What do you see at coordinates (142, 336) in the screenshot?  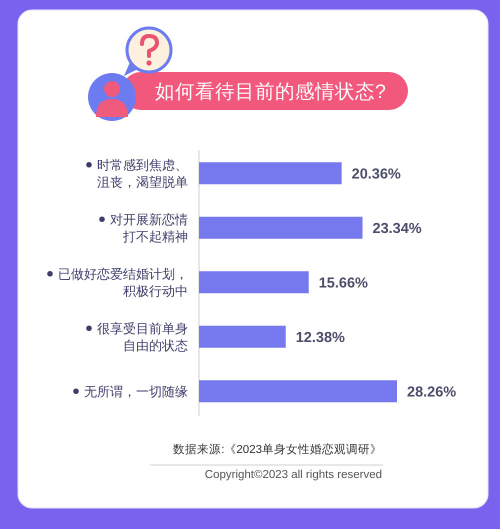 I see `y-tick-label: 很享受目前单身自由的状态` at bounding box center [142, 336].